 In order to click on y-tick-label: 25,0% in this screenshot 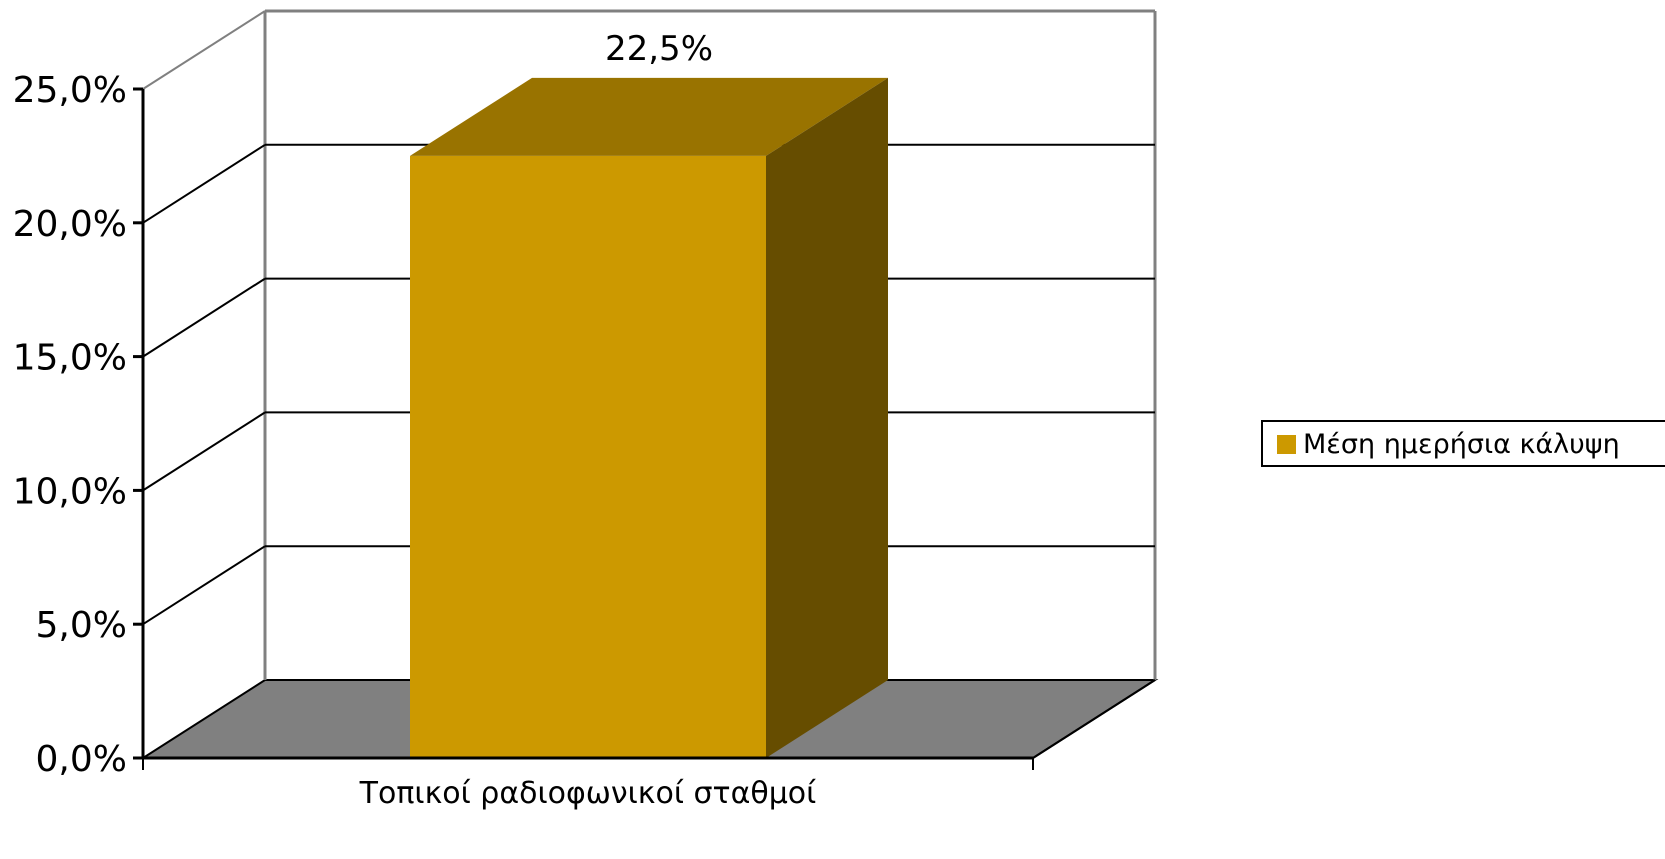, I will do `click(70, 90)`.